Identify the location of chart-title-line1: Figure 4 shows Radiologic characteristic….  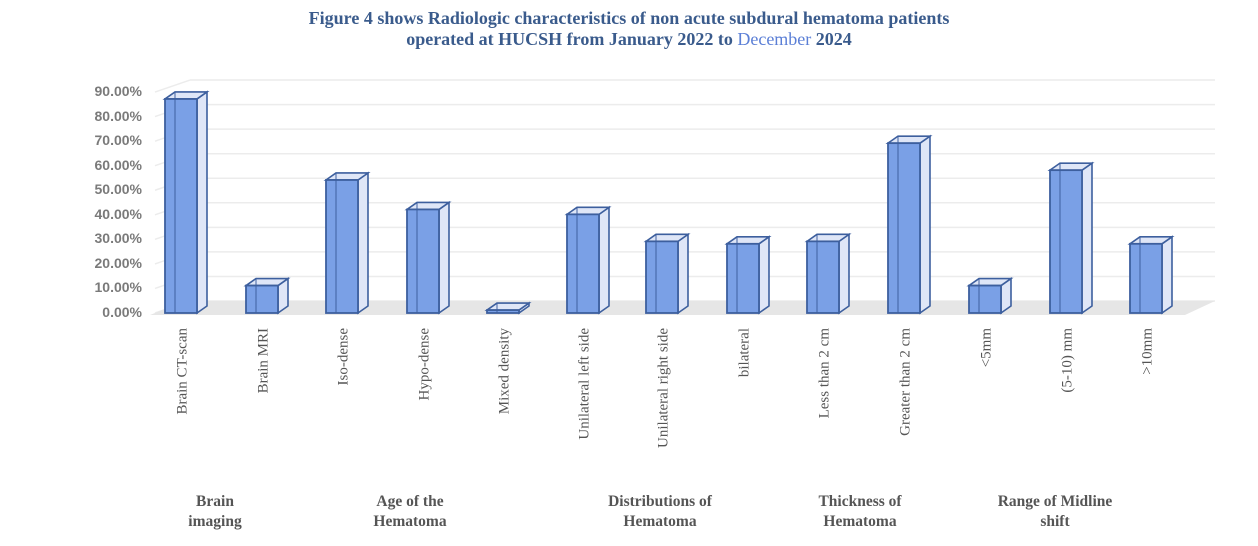
(629, 18).